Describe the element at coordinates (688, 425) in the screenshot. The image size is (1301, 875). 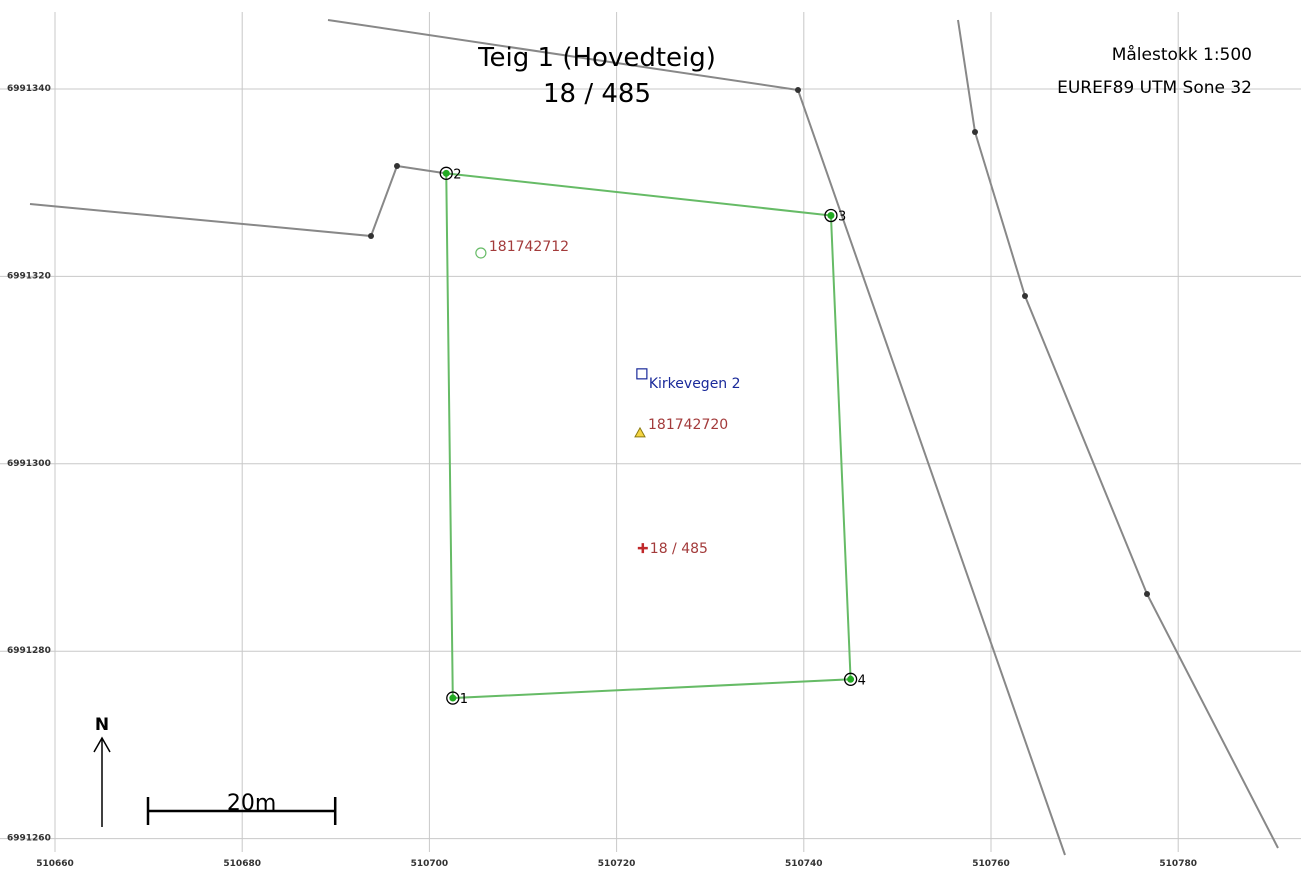
I see `building-label: 181742720` at that location.